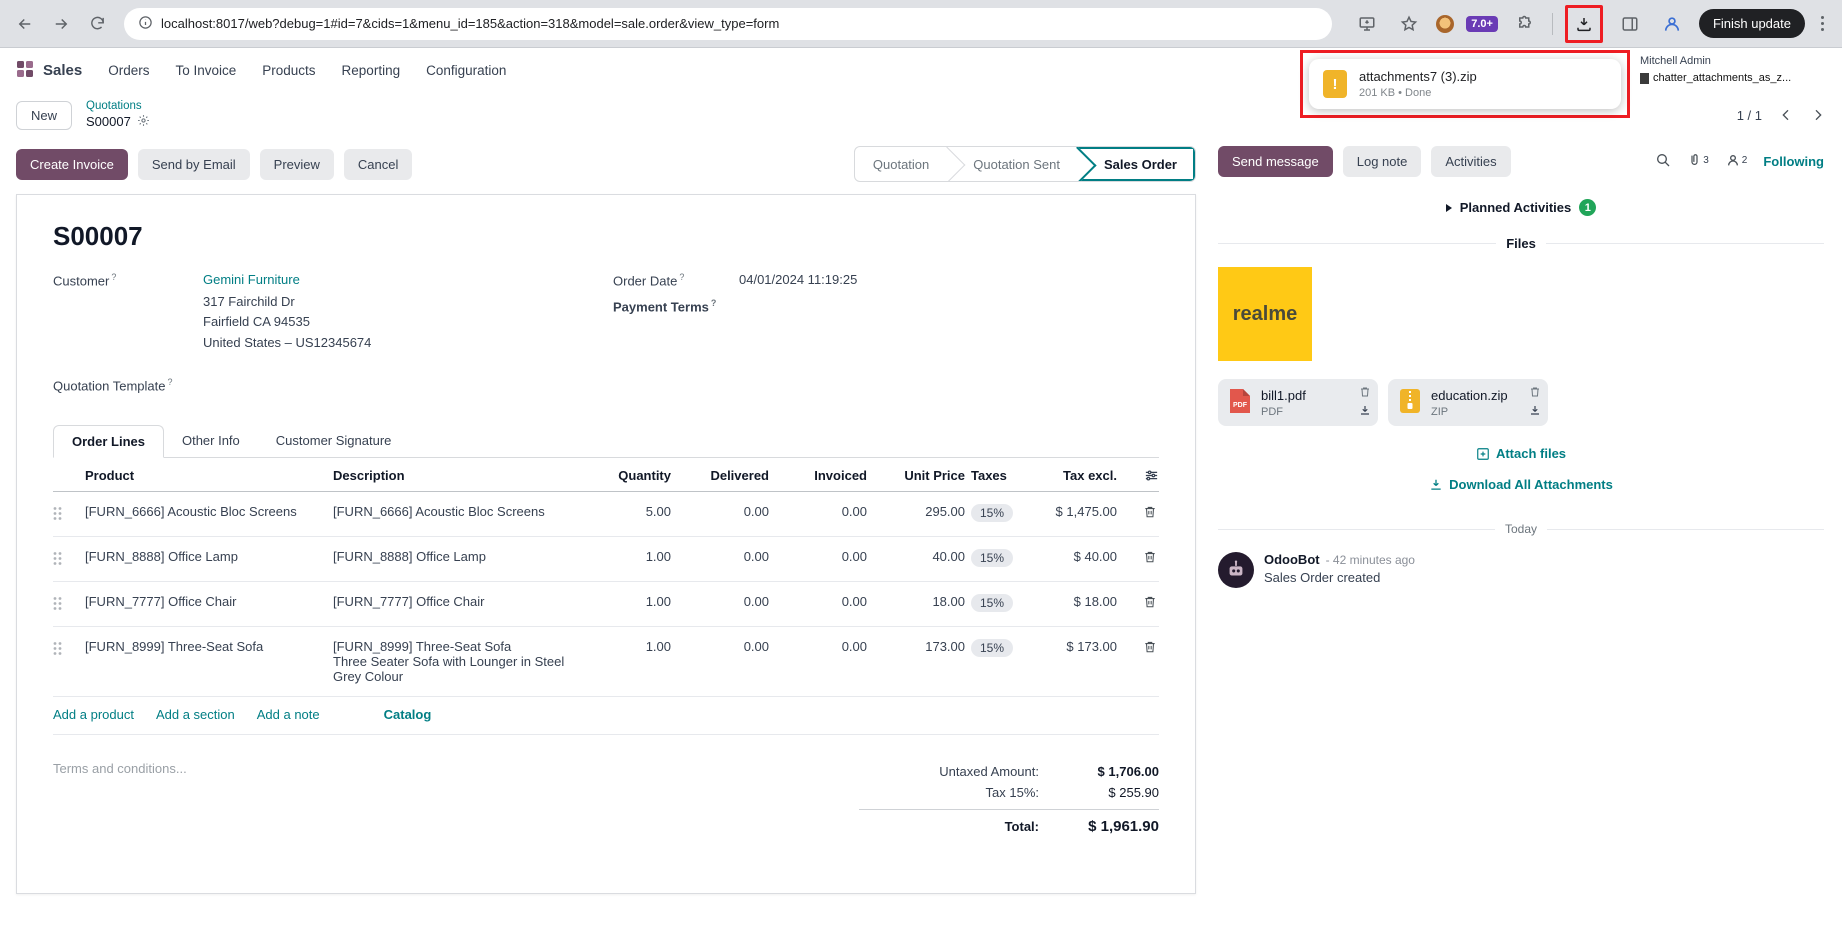 This screenshot has height=928, width=1842. Describe the element at coordinates (989, 476) in the screenshot. I see `col-taxes: Taxes` at that location.